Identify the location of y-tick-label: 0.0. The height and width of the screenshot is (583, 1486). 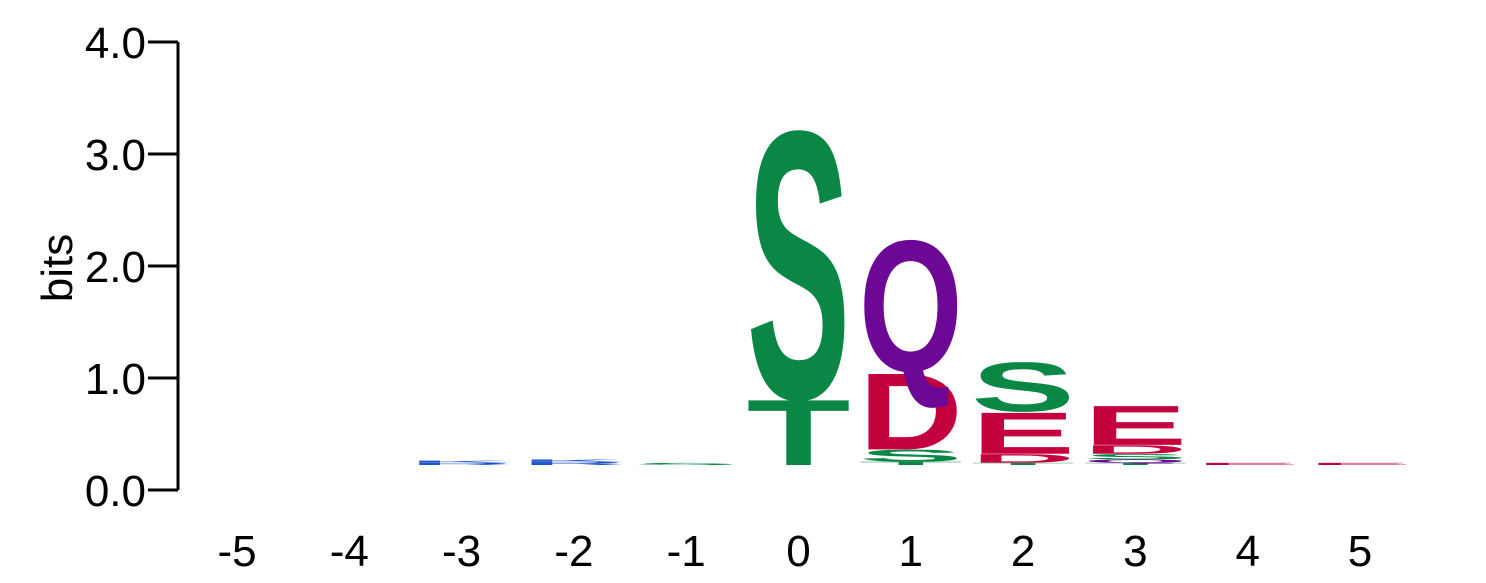
(115, 491).